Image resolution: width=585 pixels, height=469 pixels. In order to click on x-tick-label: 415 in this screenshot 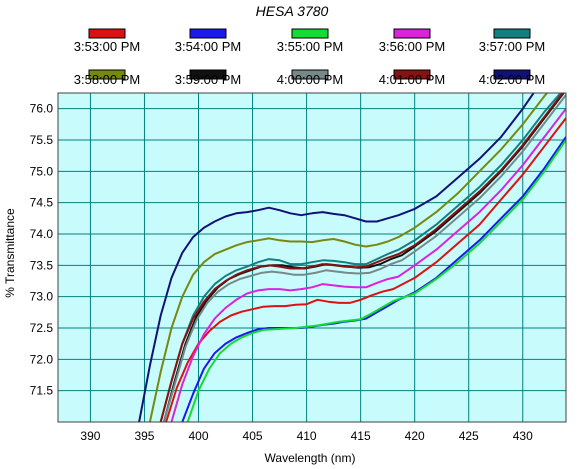, I will do `click(361, 436)`.